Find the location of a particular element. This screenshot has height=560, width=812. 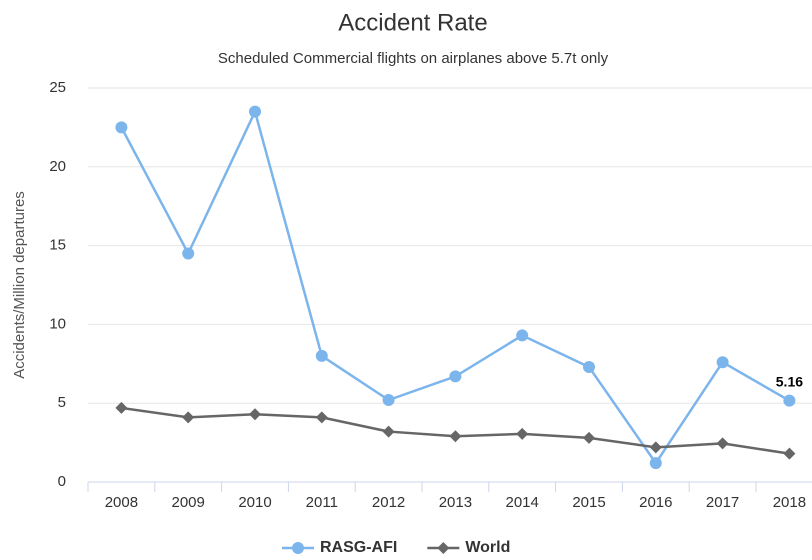

x-tick-label: 2012 is located at coordinates (388, 502).